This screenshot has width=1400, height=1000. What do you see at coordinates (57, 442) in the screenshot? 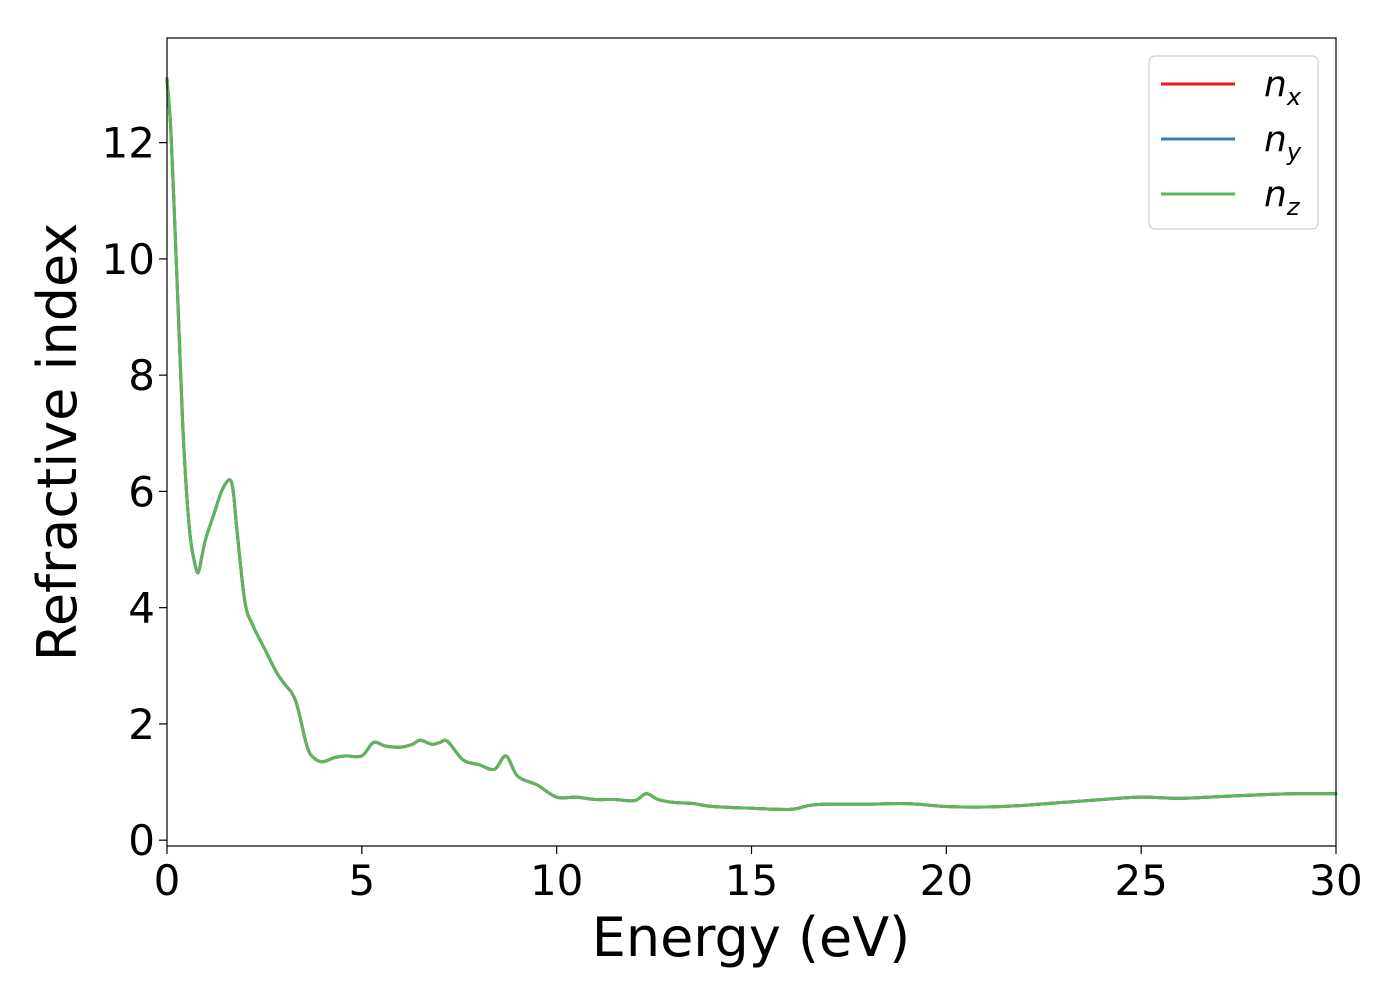
I see `y-axis-label: Refractive index` at bounding box center [57, 442].